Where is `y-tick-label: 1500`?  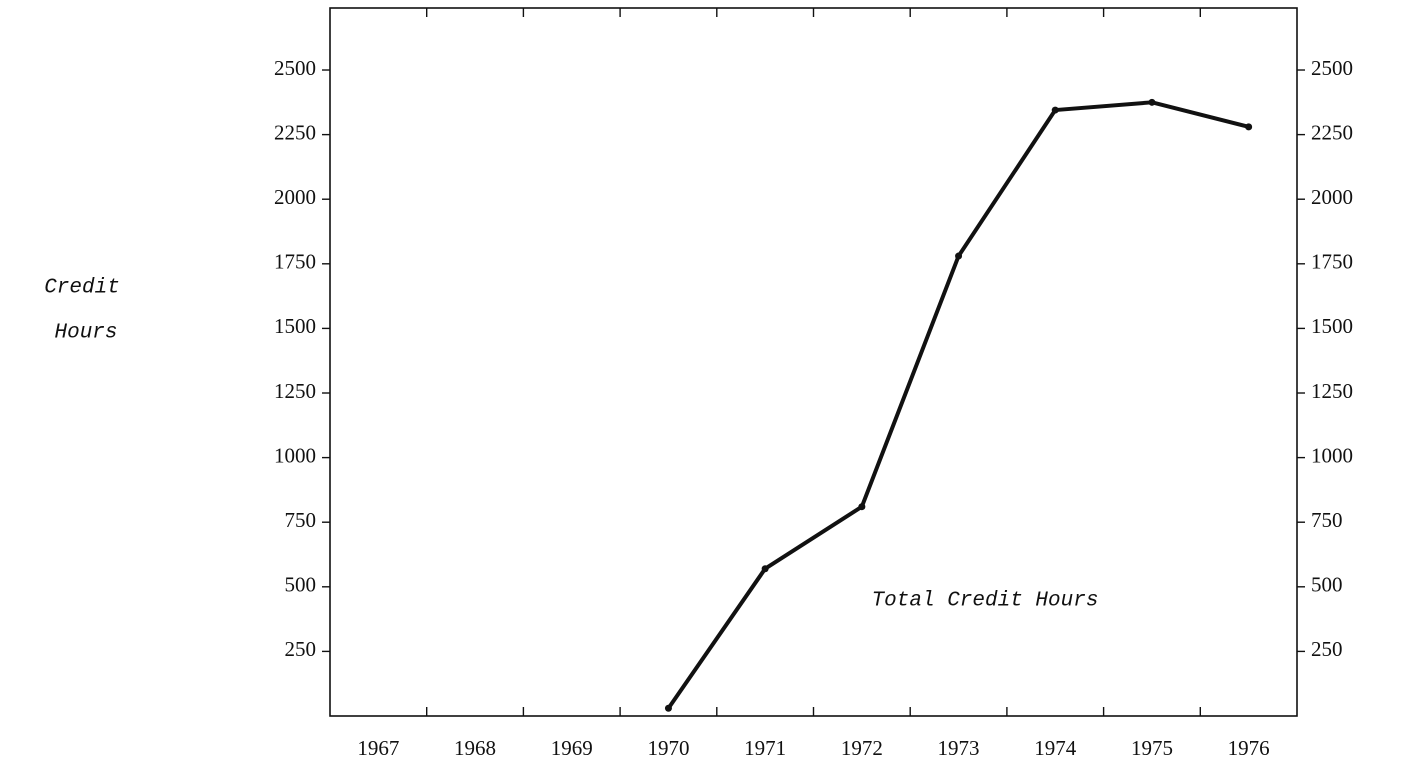 y-tick-label: 1500 is located at coordinates (295, 326).